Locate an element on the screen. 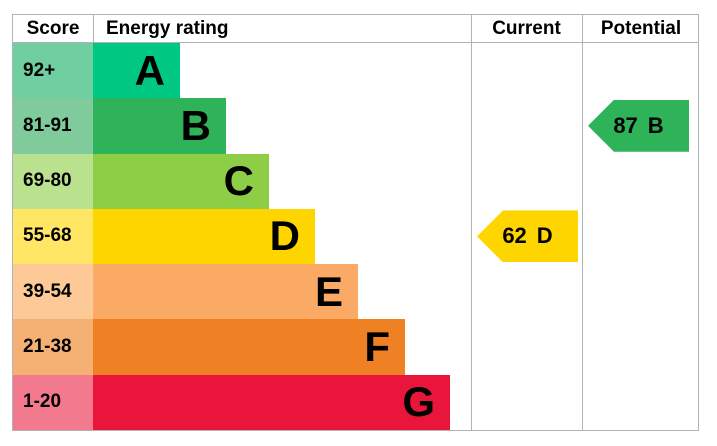 The height and width of the screenshot is (446, 717). score-cell: 69-80 is located at coordinates (53, 181).